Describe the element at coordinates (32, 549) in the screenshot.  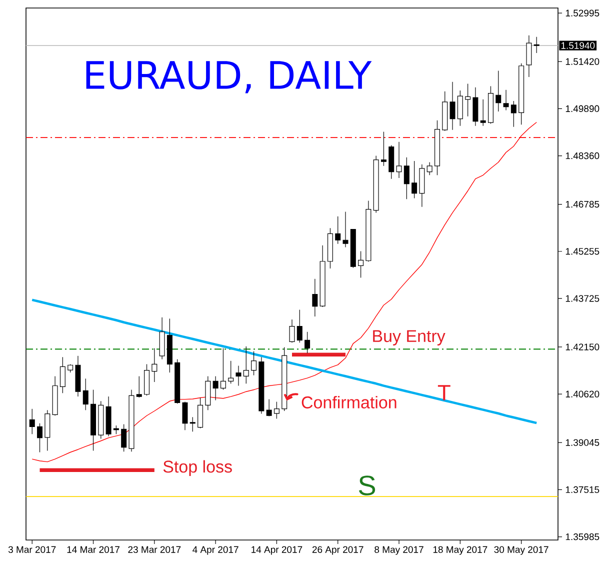
I see `x-tick-label: 3 Mar 2017` at that location.